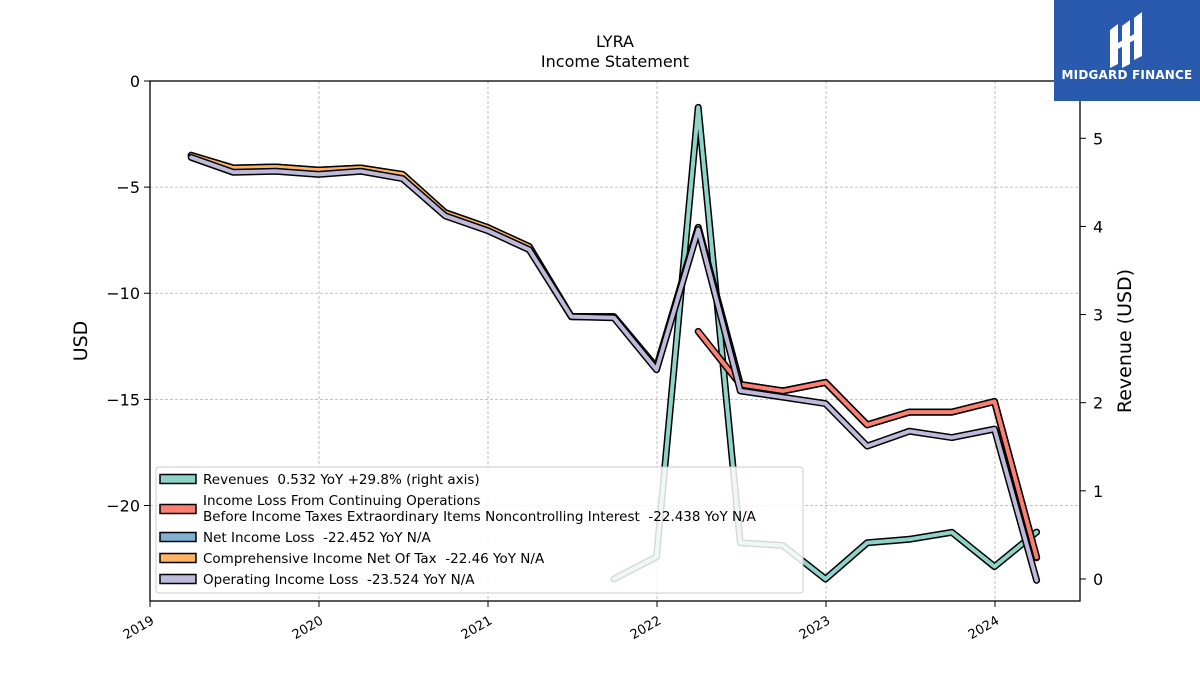 The height and width of the screenshot is (675, 1200). What do you see at coordinates (615, 41) in the screenshot?
I see `chart-title: LYRA` at bounding box center [615, 41].